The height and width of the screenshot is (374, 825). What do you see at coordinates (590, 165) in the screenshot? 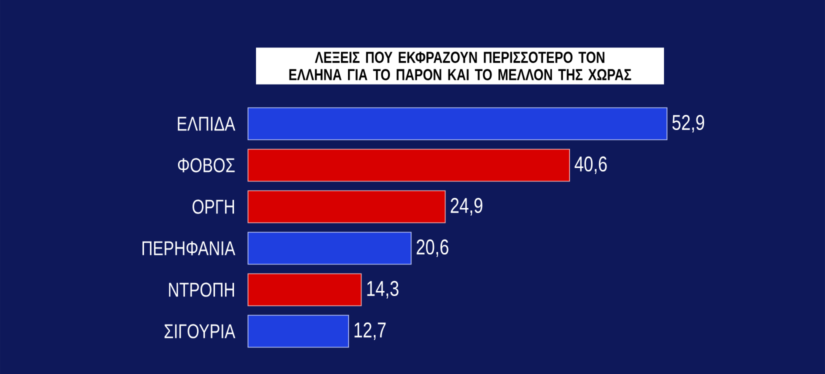
I see `data-label: 40,6` at bounding box center [590, 165].